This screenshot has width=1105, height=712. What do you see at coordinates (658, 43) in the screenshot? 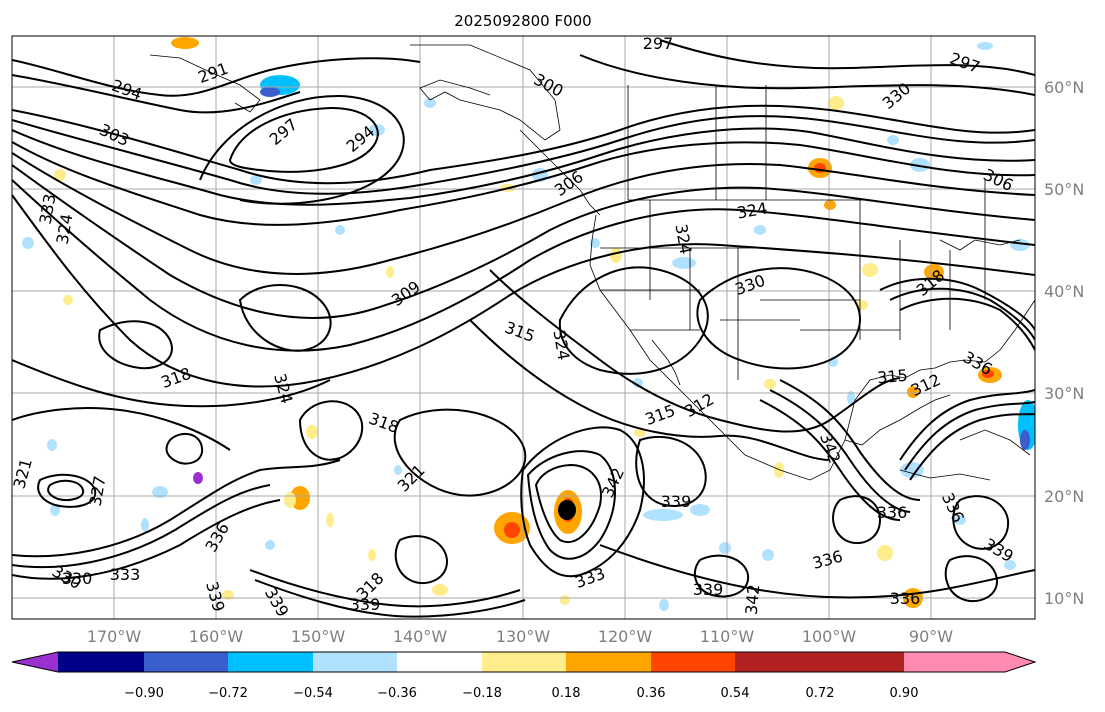
I see `contour-label: 297` at bounding box center [658, 43].